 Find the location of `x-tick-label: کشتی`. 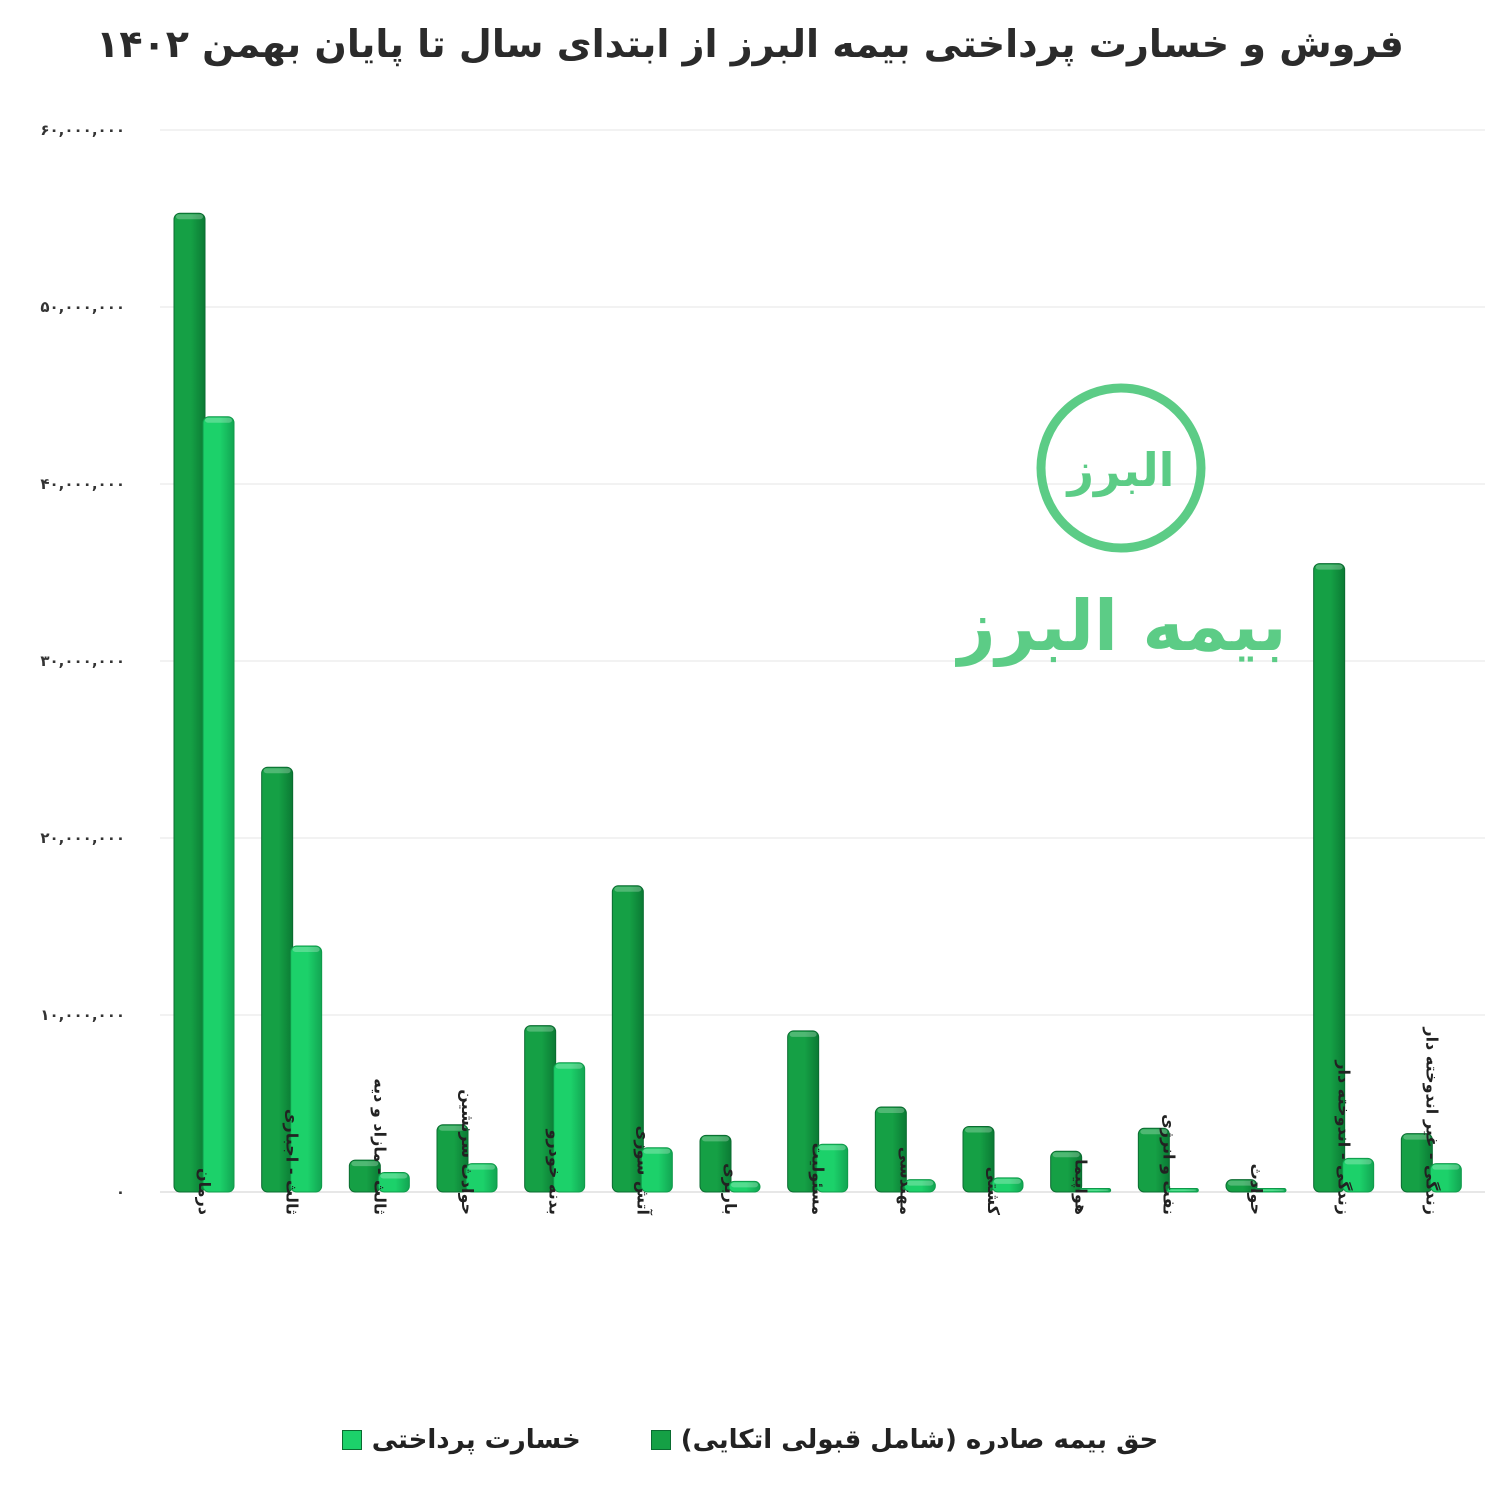

x-tick-label: کشتی is located at coordinates (993, 1191).